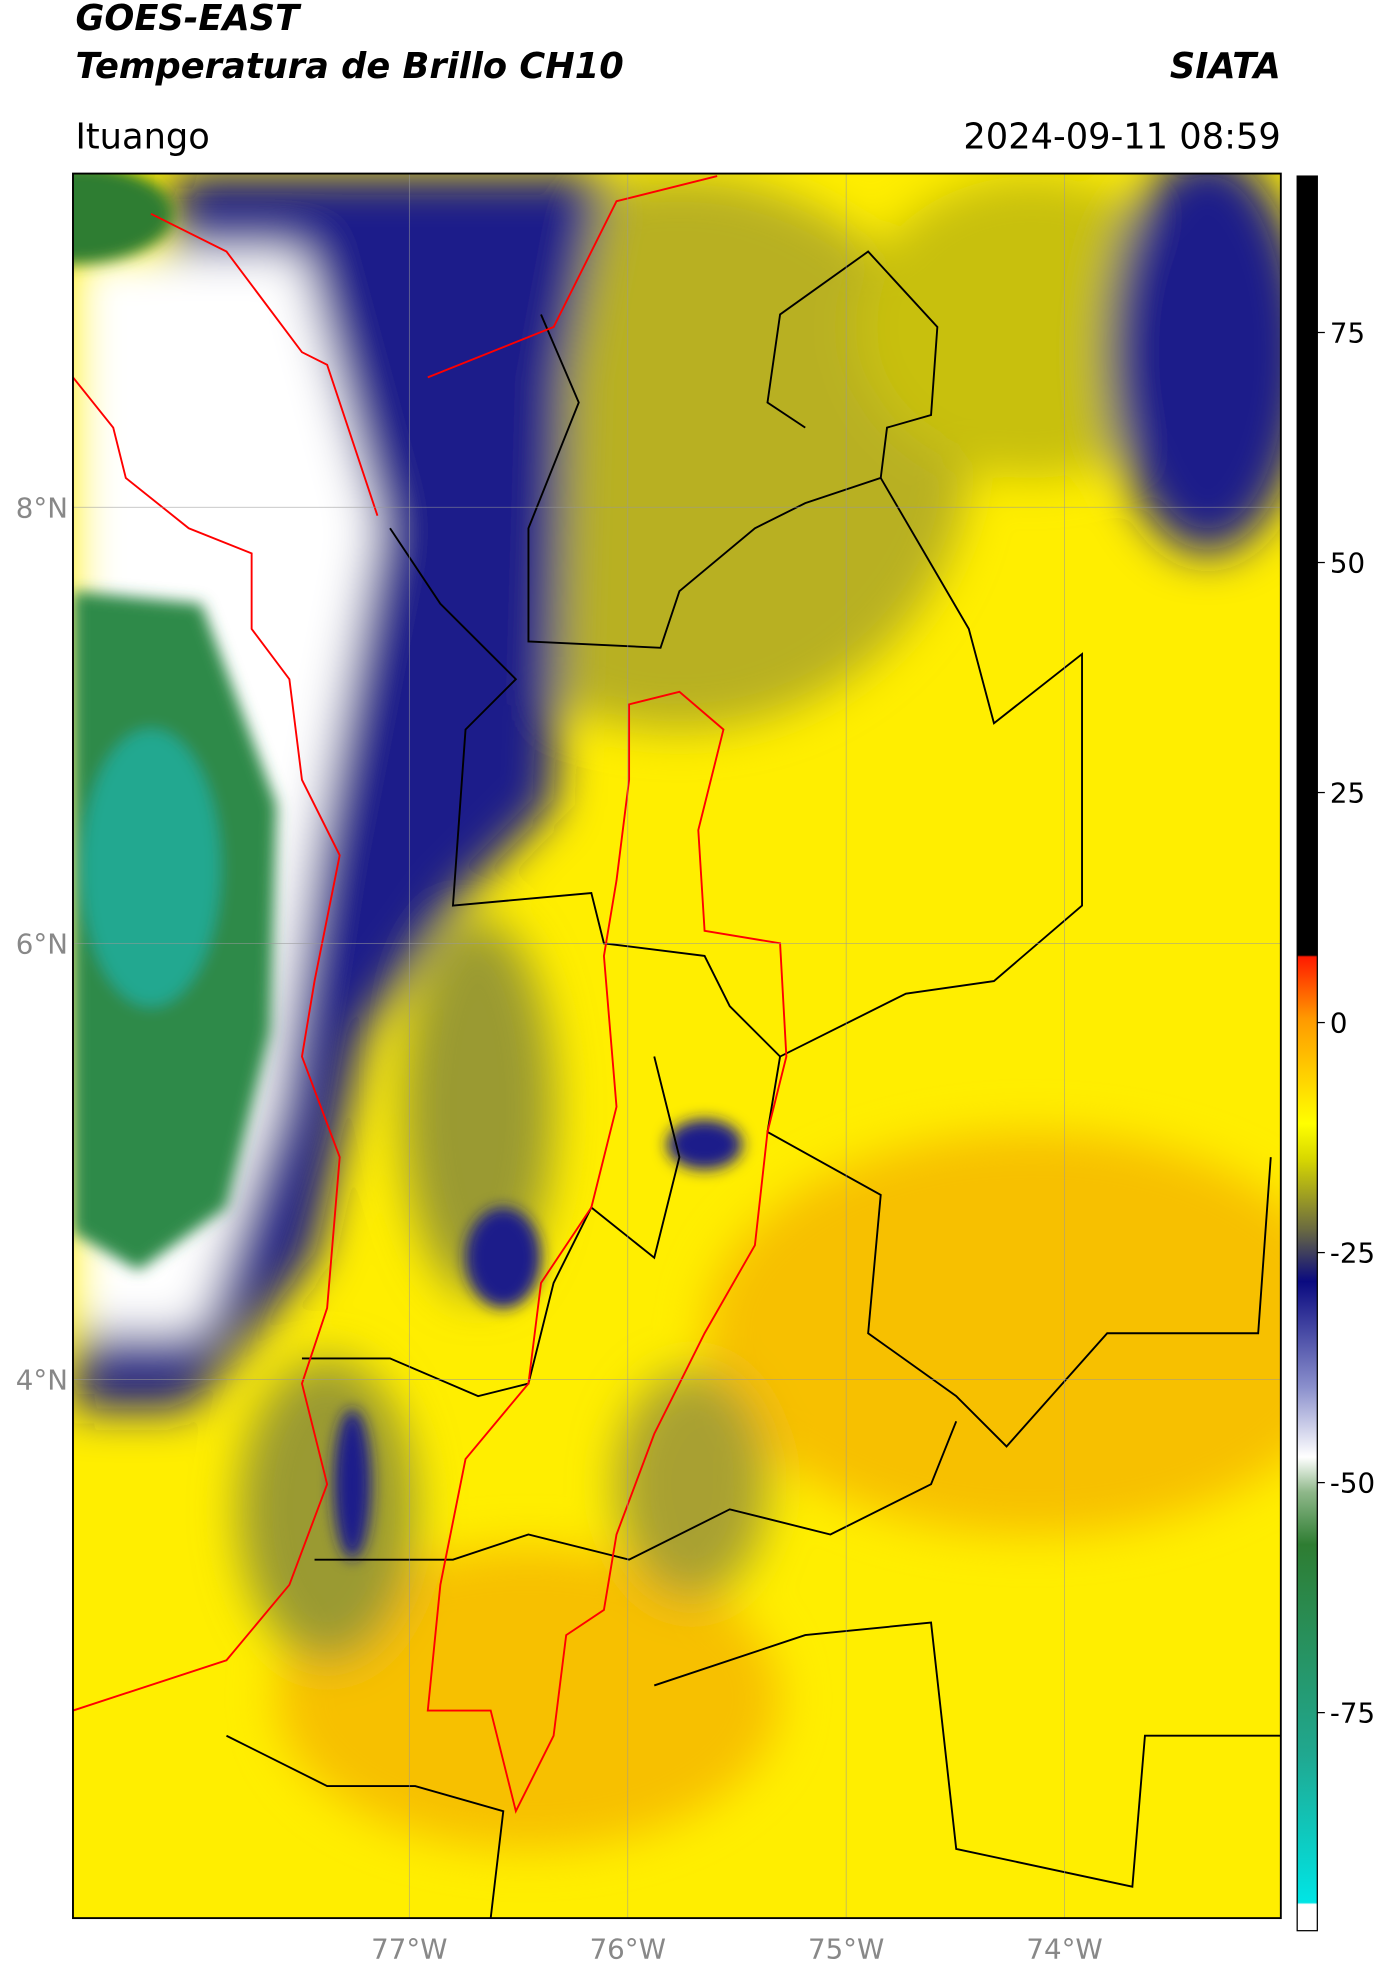  Describe the element at coordinates (1121, 136) in the screenshot. I see `datetime: 2024-09-11 08:59` at that location.